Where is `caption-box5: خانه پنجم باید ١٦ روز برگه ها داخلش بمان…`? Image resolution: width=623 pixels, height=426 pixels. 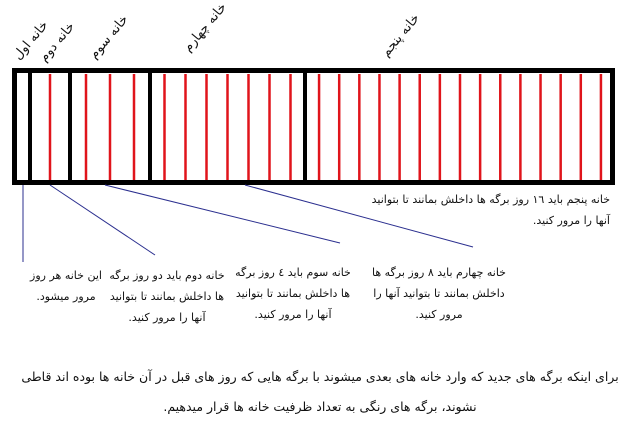
caption-box5: خانه پنجم باید ١٦ روز برگه ها داخلش بمان… is located at coordinates (490, 210).